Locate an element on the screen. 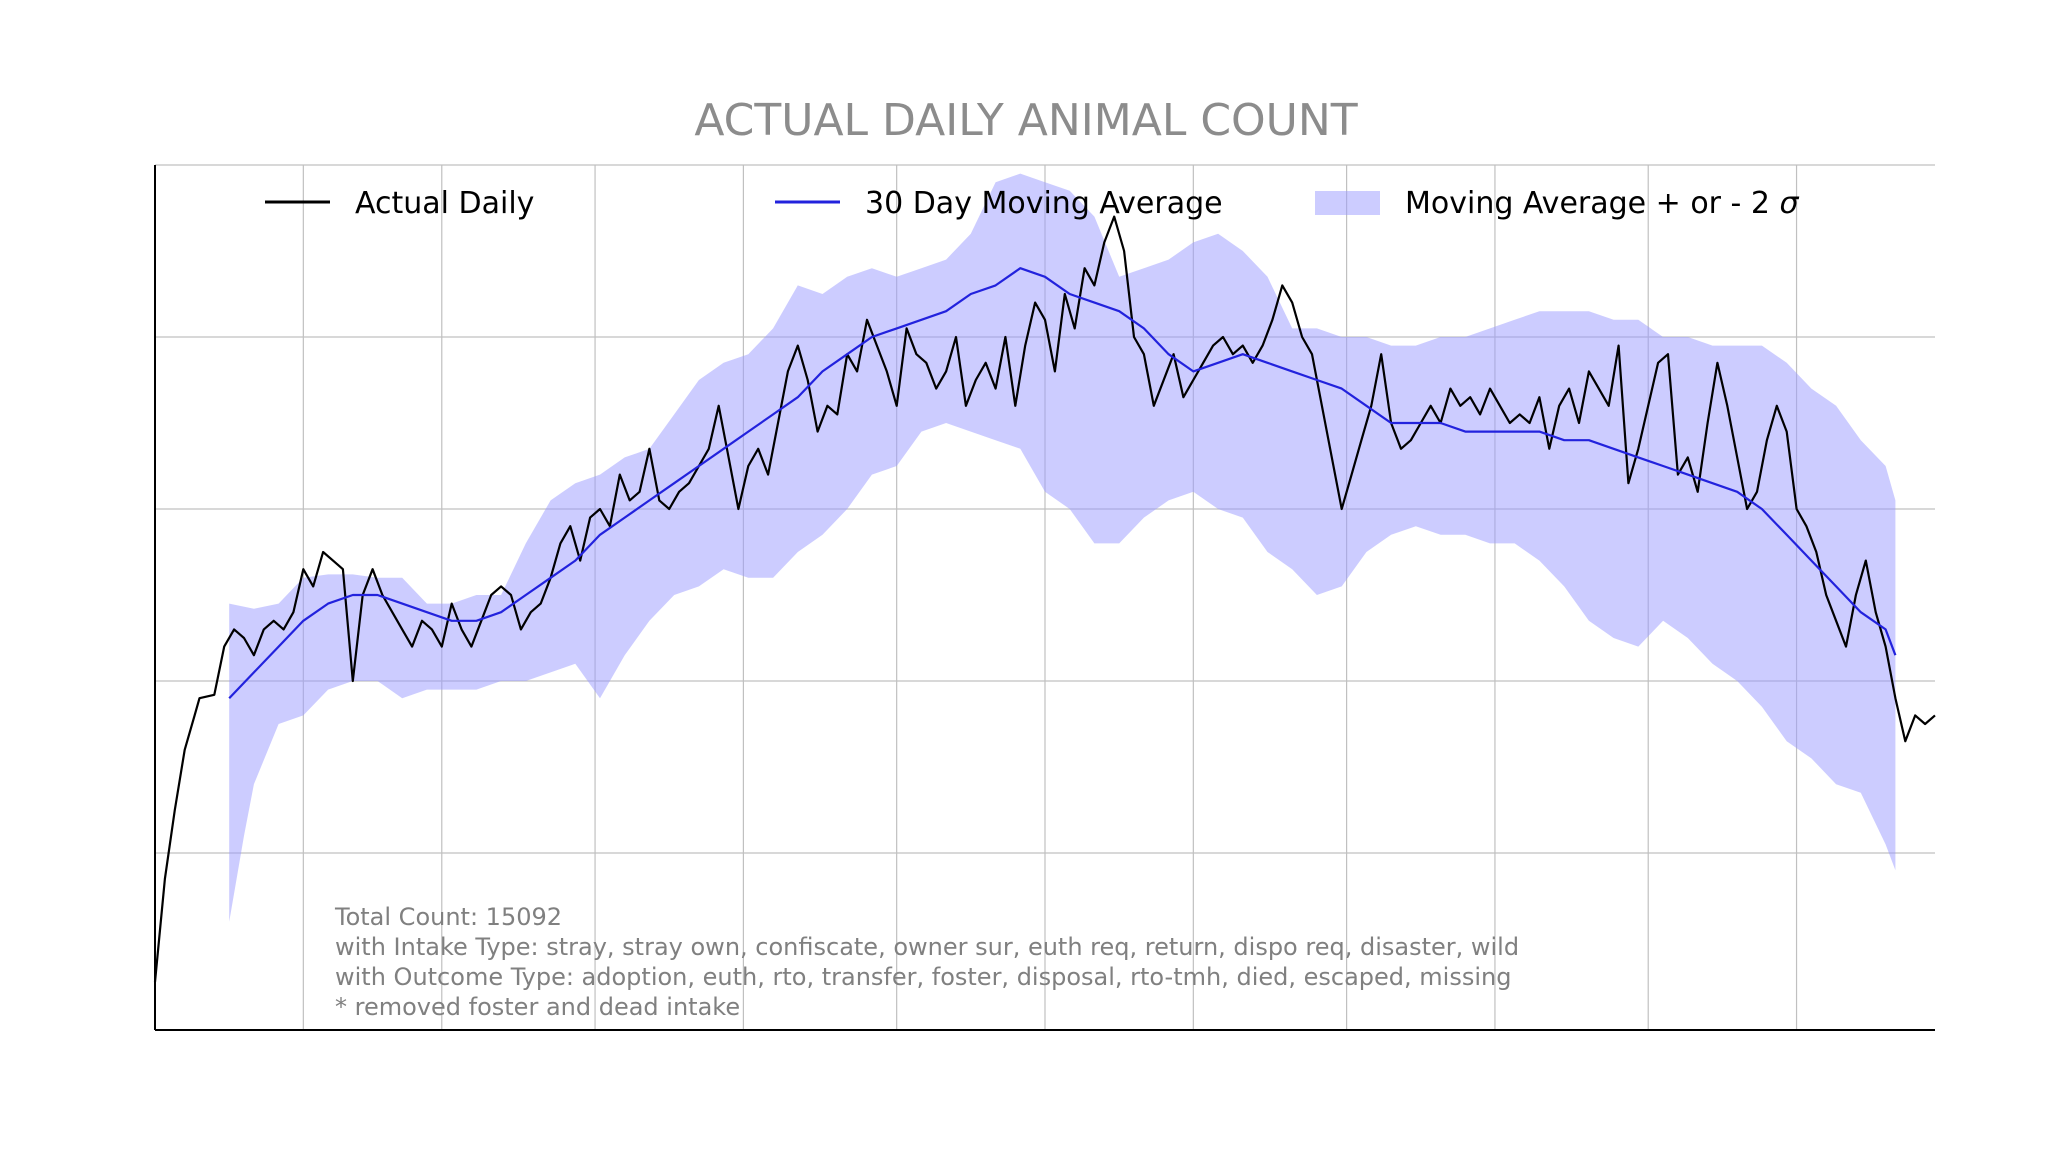 Image resolution: width=2048 pixels, height=1152 pixels. annotation-footnote: * removed foster and dead intake is located at coordinates (537, 1007).